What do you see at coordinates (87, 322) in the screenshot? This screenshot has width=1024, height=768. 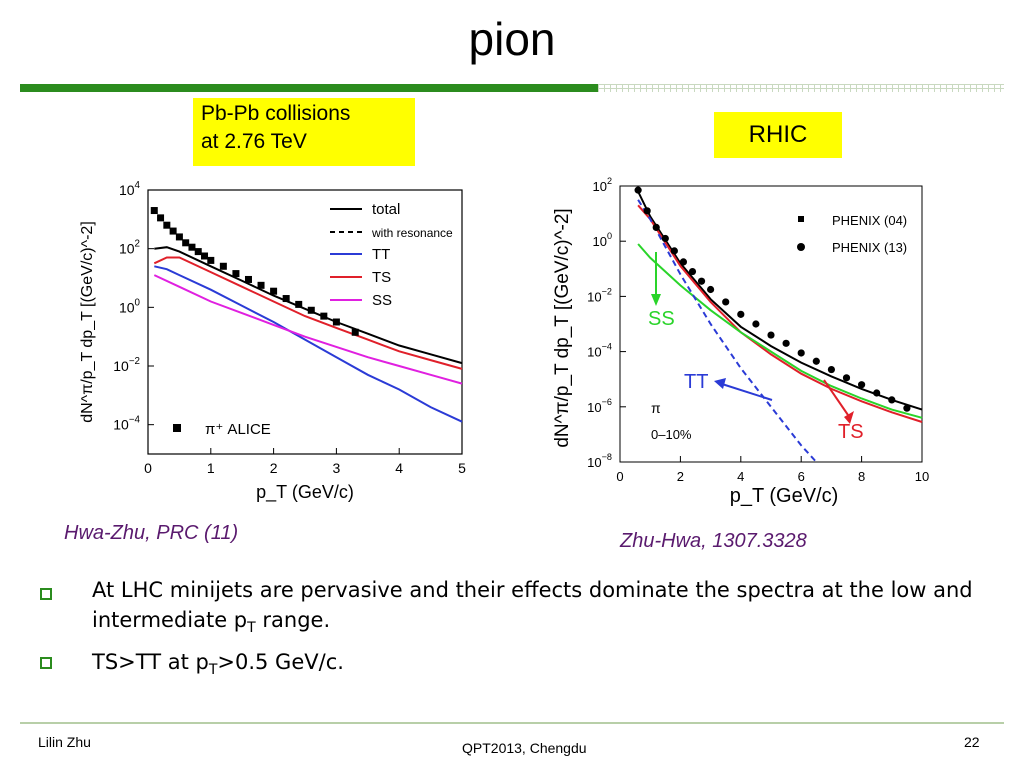 I see `y-axis-label-left: dN^π/p_T dp_T [(GeV/c)^-2]` at bounding box center [87, 322].